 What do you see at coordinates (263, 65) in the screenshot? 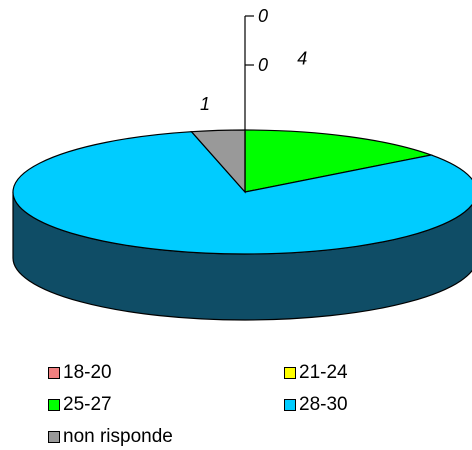
I see `data-label-21-24: 0` at bounding box center [263, 65].